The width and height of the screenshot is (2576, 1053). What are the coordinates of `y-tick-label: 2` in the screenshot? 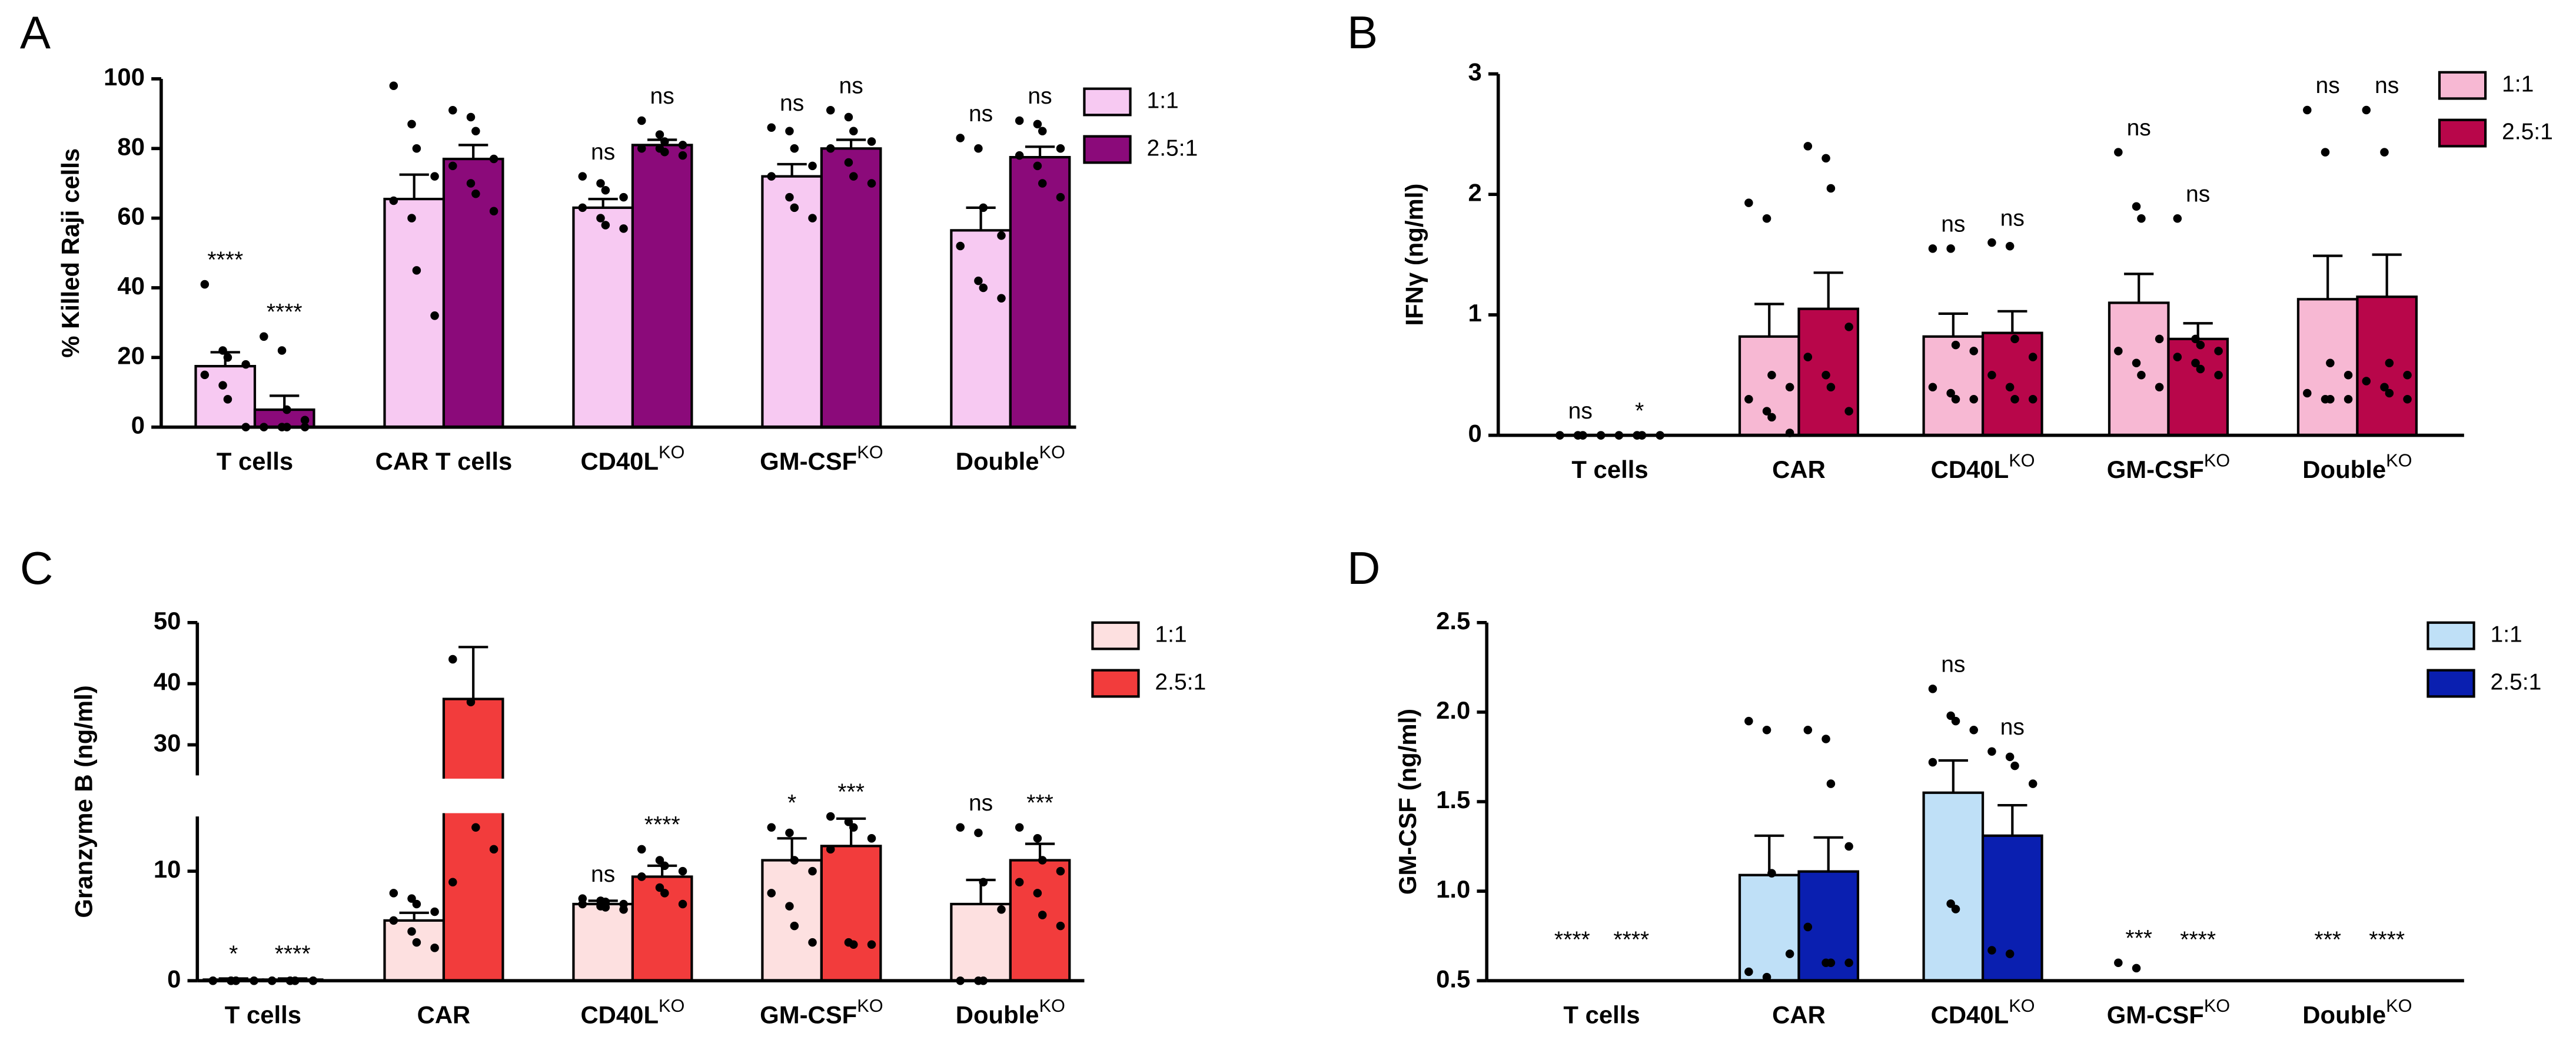 It's located at (1475, 192).